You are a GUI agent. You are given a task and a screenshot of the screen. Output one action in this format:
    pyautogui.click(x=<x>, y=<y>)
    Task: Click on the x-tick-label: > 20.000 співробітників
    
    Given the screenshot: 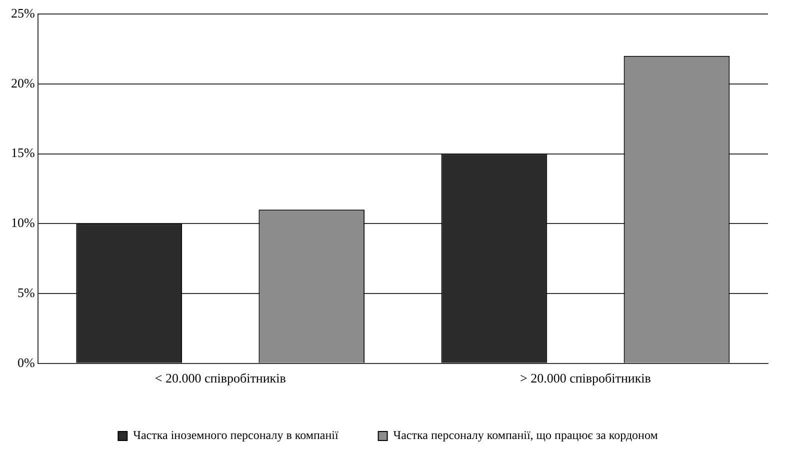 What is the action you would take?
    pyautogui.click(x=585, y=378)
    